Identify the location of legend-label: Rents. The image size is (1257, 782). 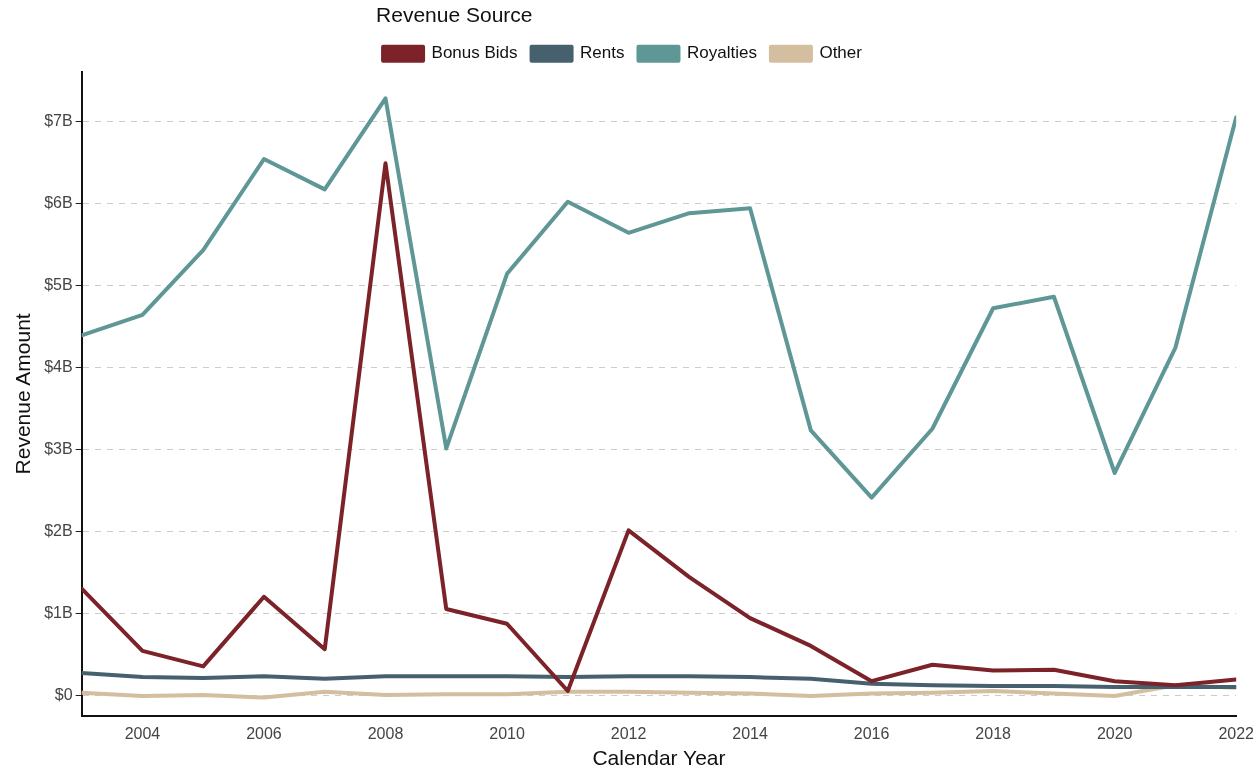
(602, 53).